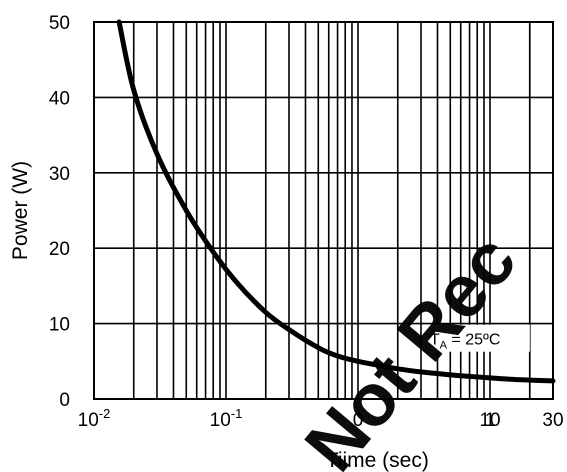  Describe the element at coordinates (94, 418) in the screenshot. I see `x-tick-label: 10⁻²` at that location.